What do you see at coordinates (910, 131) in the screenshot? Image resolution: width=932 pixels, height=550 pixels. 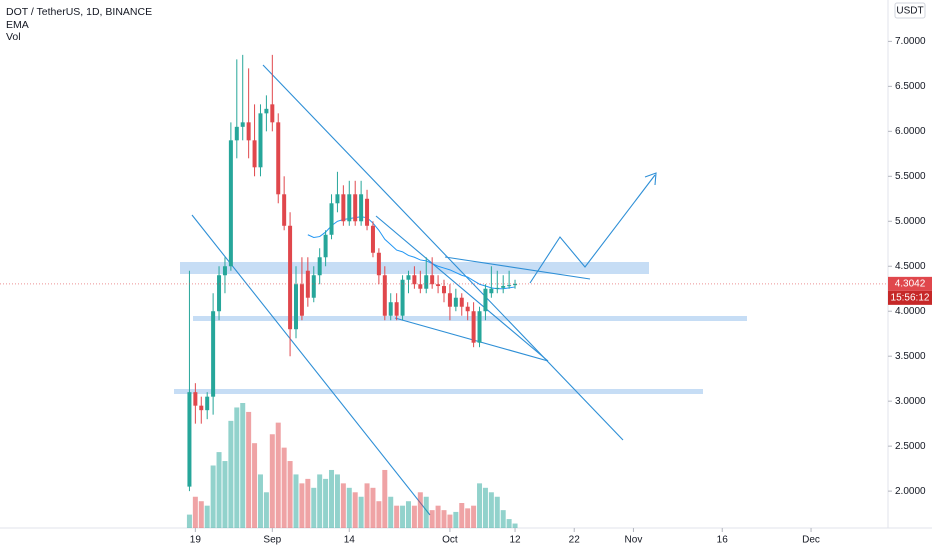 I see `y-tick-label: 6.0000` at bounding box center [910, 131].